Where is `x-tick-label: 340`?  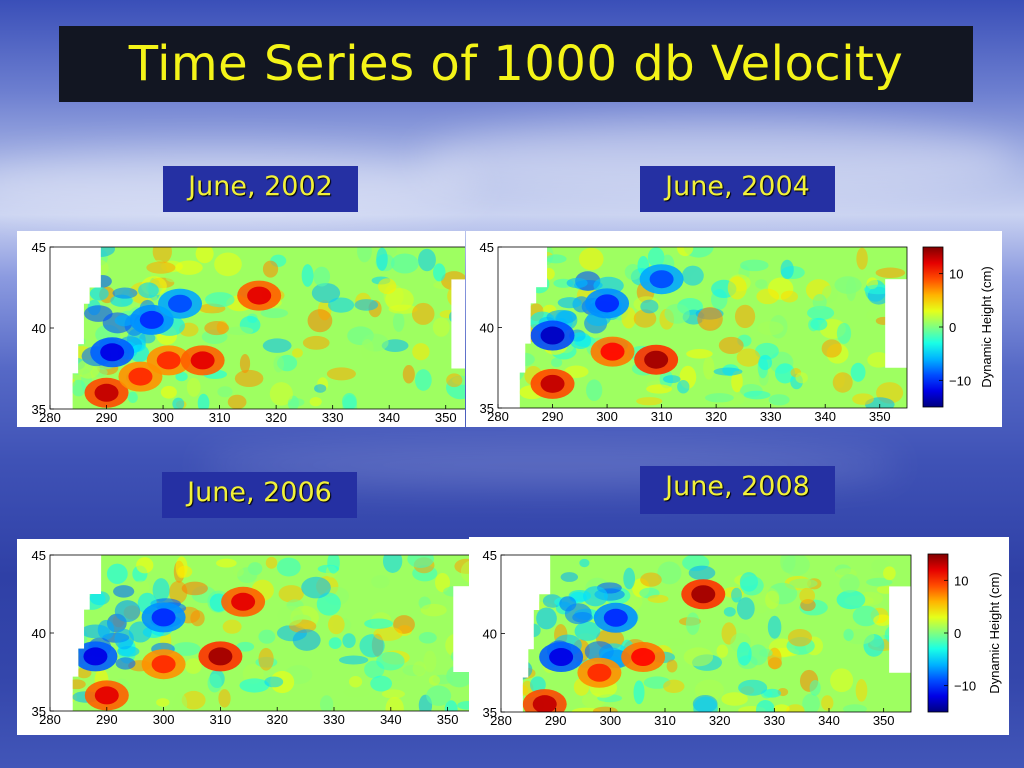
x-tick-label: 340 is located at coordinates (825, 416).